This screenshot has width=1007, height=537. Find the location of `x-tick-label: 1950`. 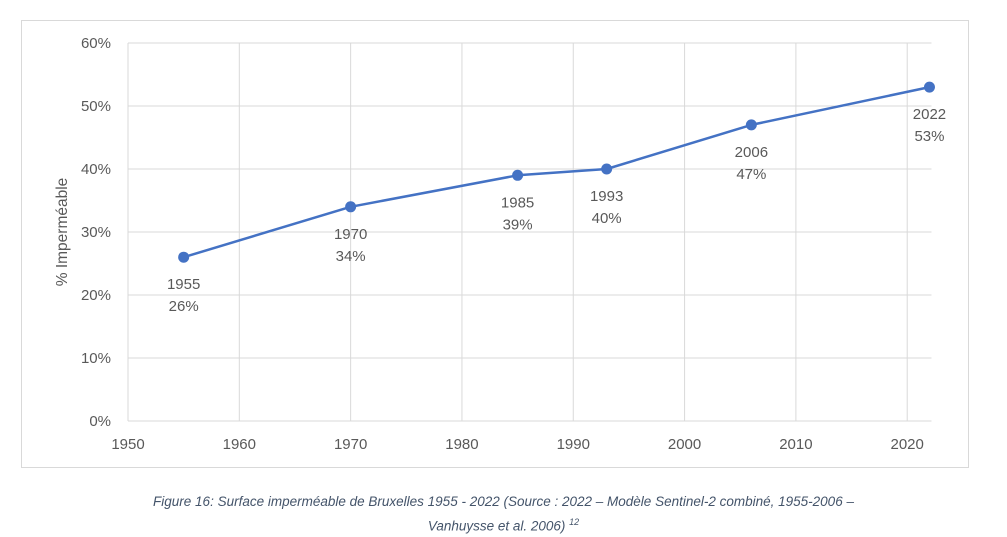

x-tick-label: 1950 is located at coordinates (127, 444).